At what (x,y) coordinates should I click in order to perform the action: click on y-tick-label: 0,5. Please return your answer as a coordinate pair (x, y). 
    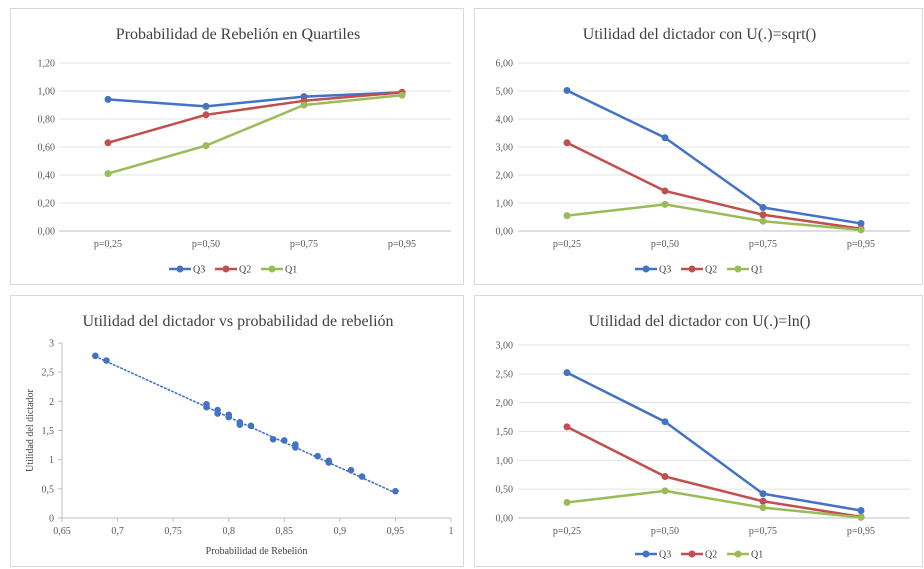
    Looking at the image, I should click on (48, 489).